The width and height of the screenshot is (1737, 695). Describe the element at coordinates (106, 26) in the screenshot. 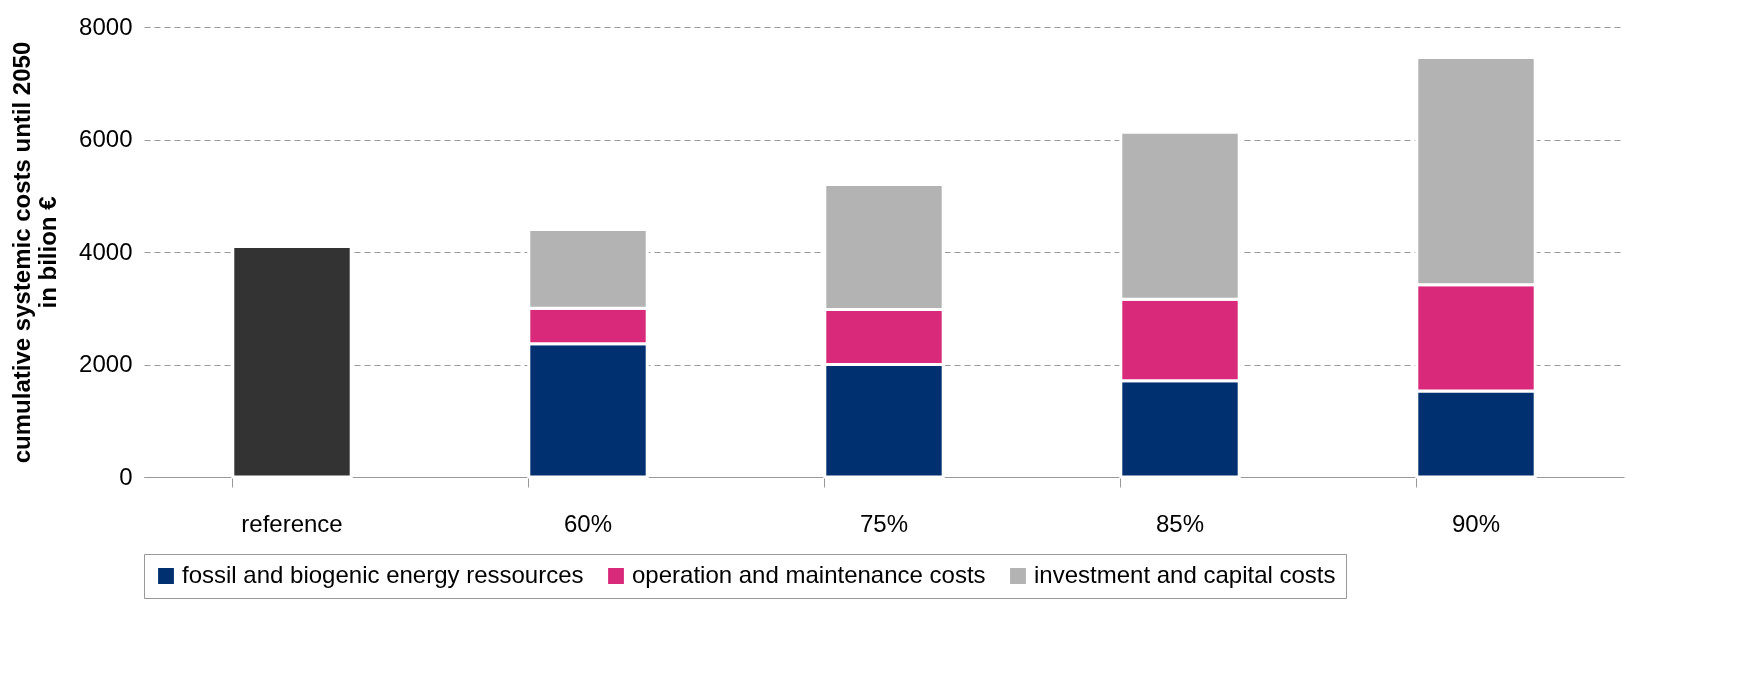

I see `y-tick-label: 8000` at that location.